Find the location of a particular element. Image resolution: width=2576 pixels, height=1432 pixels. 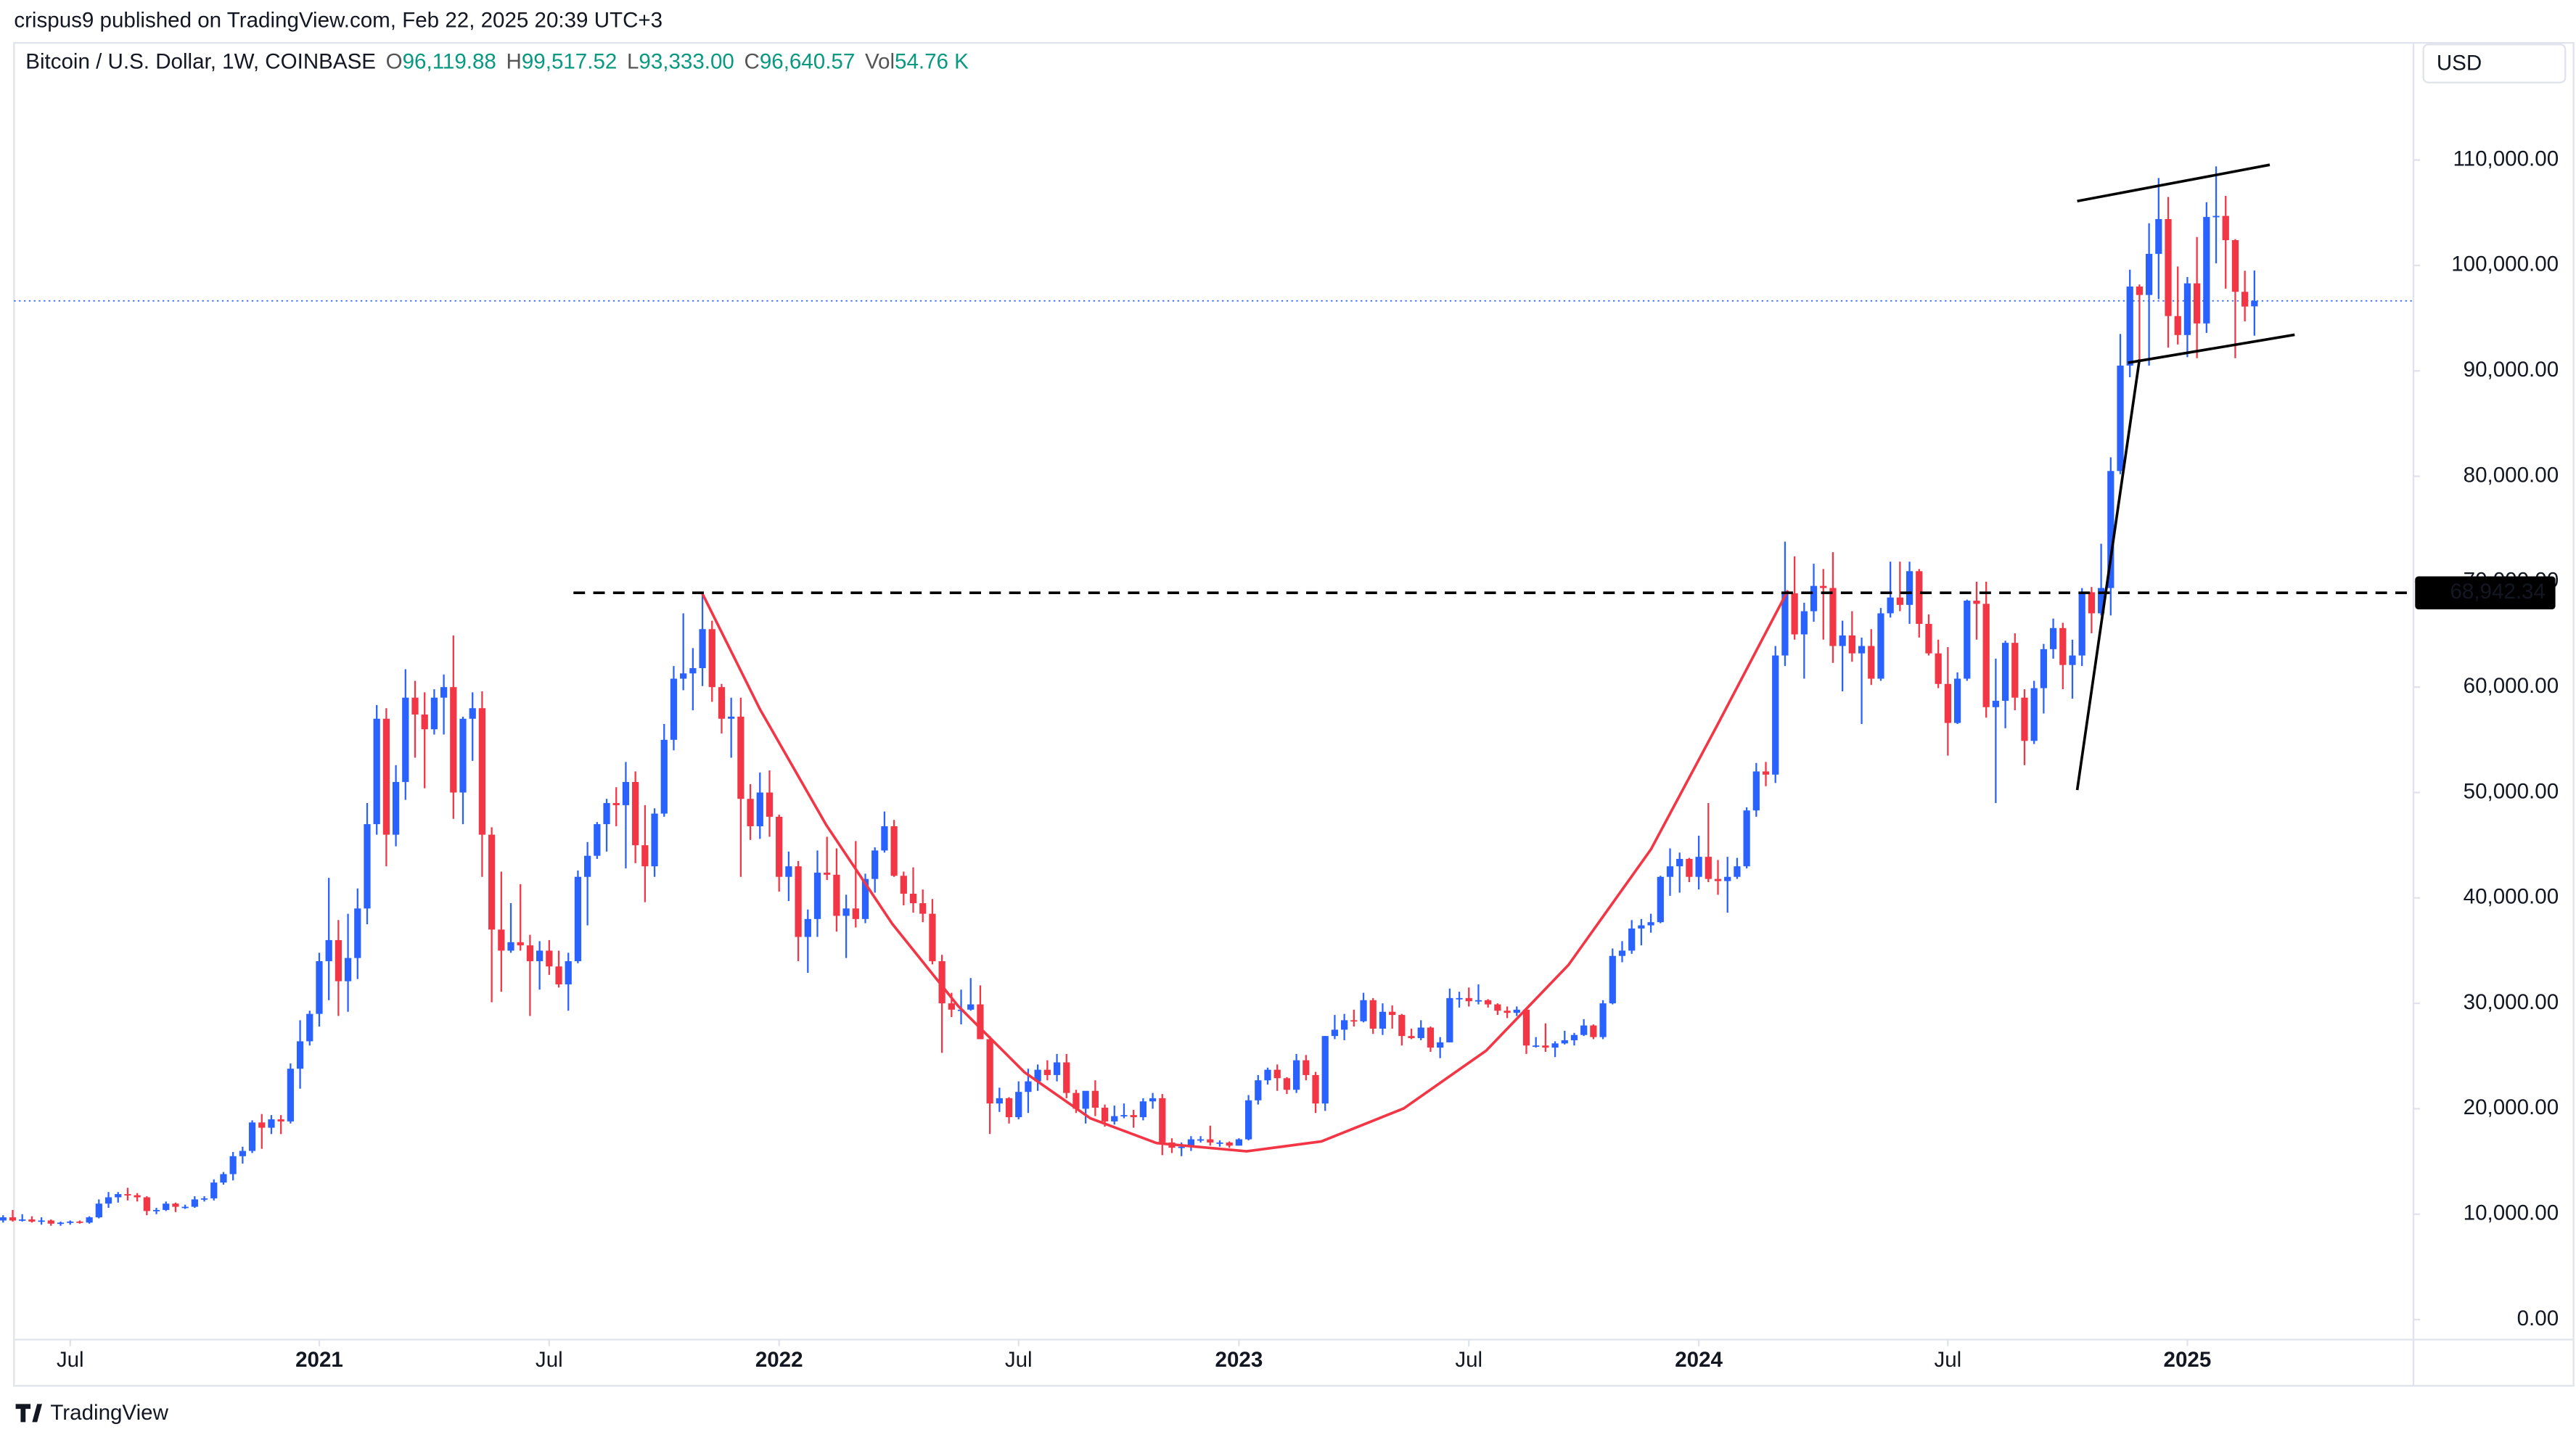

price-line-badge is located at coordinates (2485, 592).